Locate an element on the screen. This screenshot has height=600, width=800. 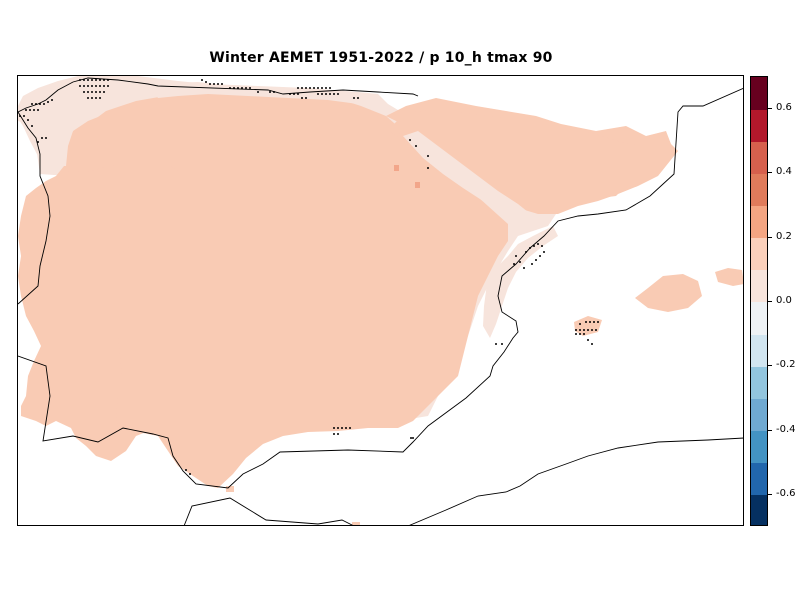
colorbar-tick-label: -0.2 is located at coordinates (786, 365).